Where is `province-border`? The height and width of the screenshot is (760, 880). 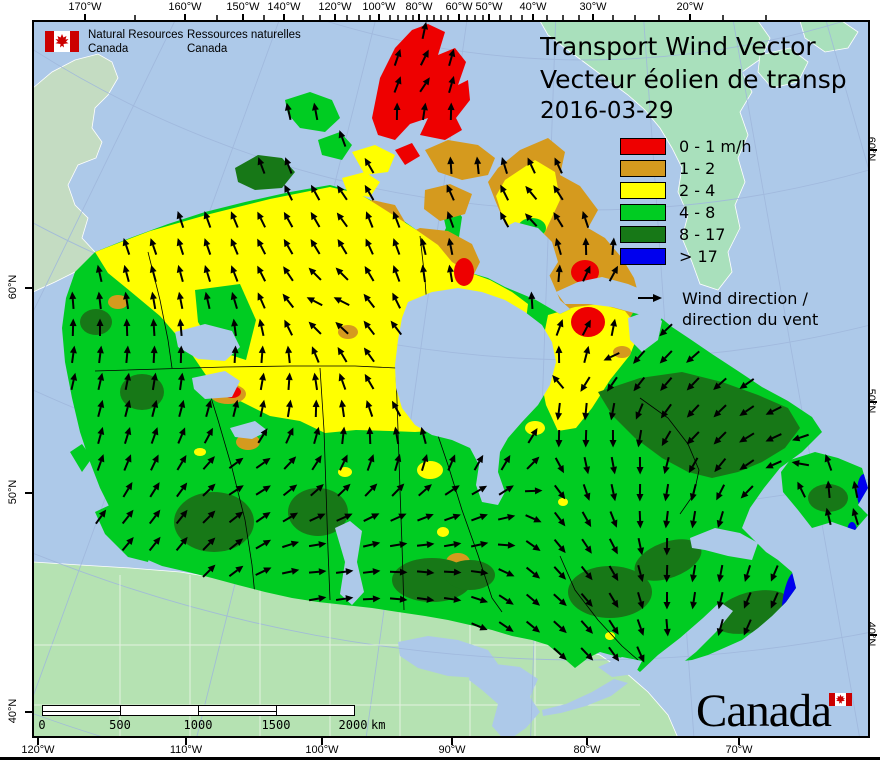
province-border is located at coordinates (467, 515).